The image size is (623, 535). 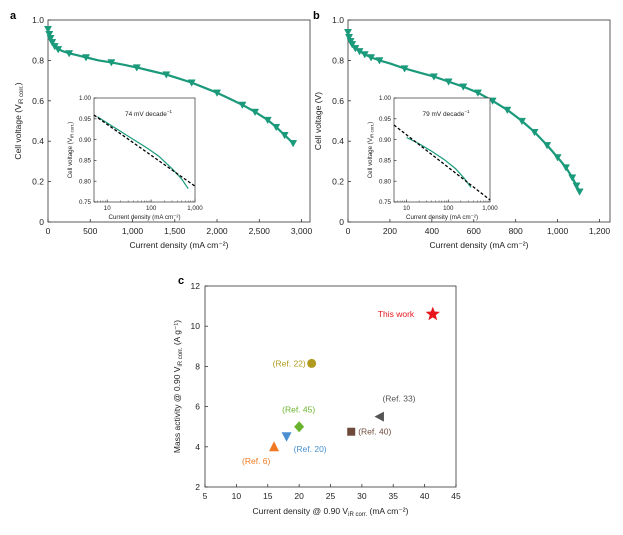 I want to click on y-tick-label: 2, so click(x=197, y=487).